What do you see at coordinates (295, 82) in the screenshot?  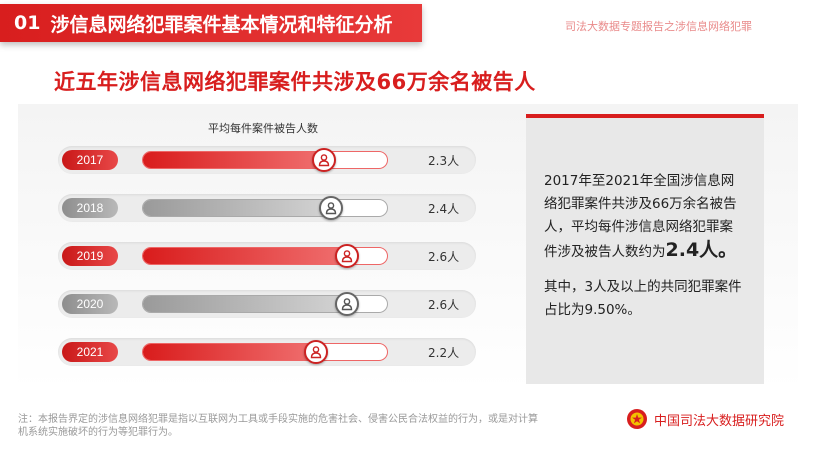 I see `page-subtitle: 近五年涉信息网络犯罪案件共涉及66万余名被告人` at bounding box center [295, 82].